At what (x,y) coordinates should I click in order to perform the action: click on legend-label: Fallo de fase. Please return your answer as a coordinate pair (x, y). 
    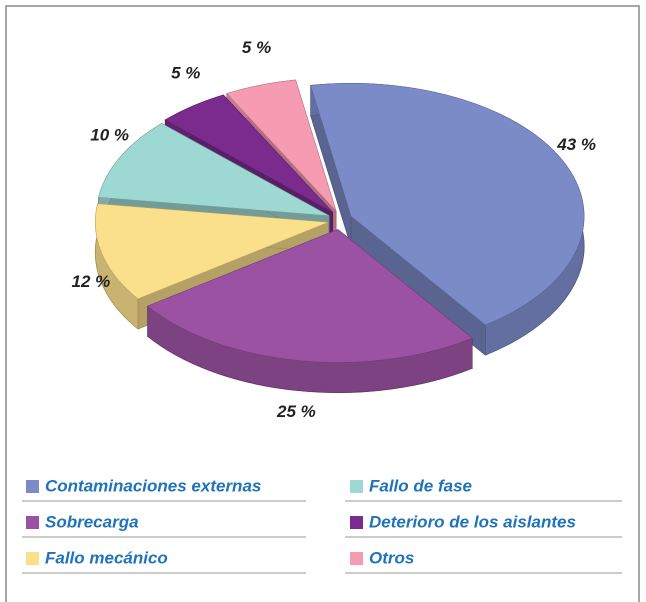
    Looking at the image, I should click on (420, 485).